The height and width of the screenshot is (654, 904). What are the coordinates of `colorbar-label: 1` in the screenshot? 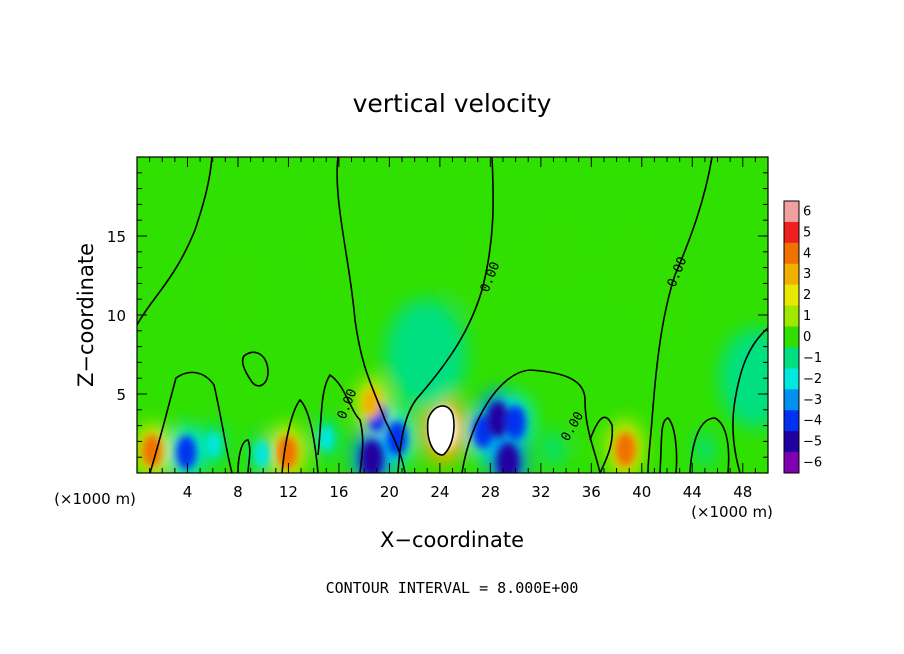 It's located at (807, 316).